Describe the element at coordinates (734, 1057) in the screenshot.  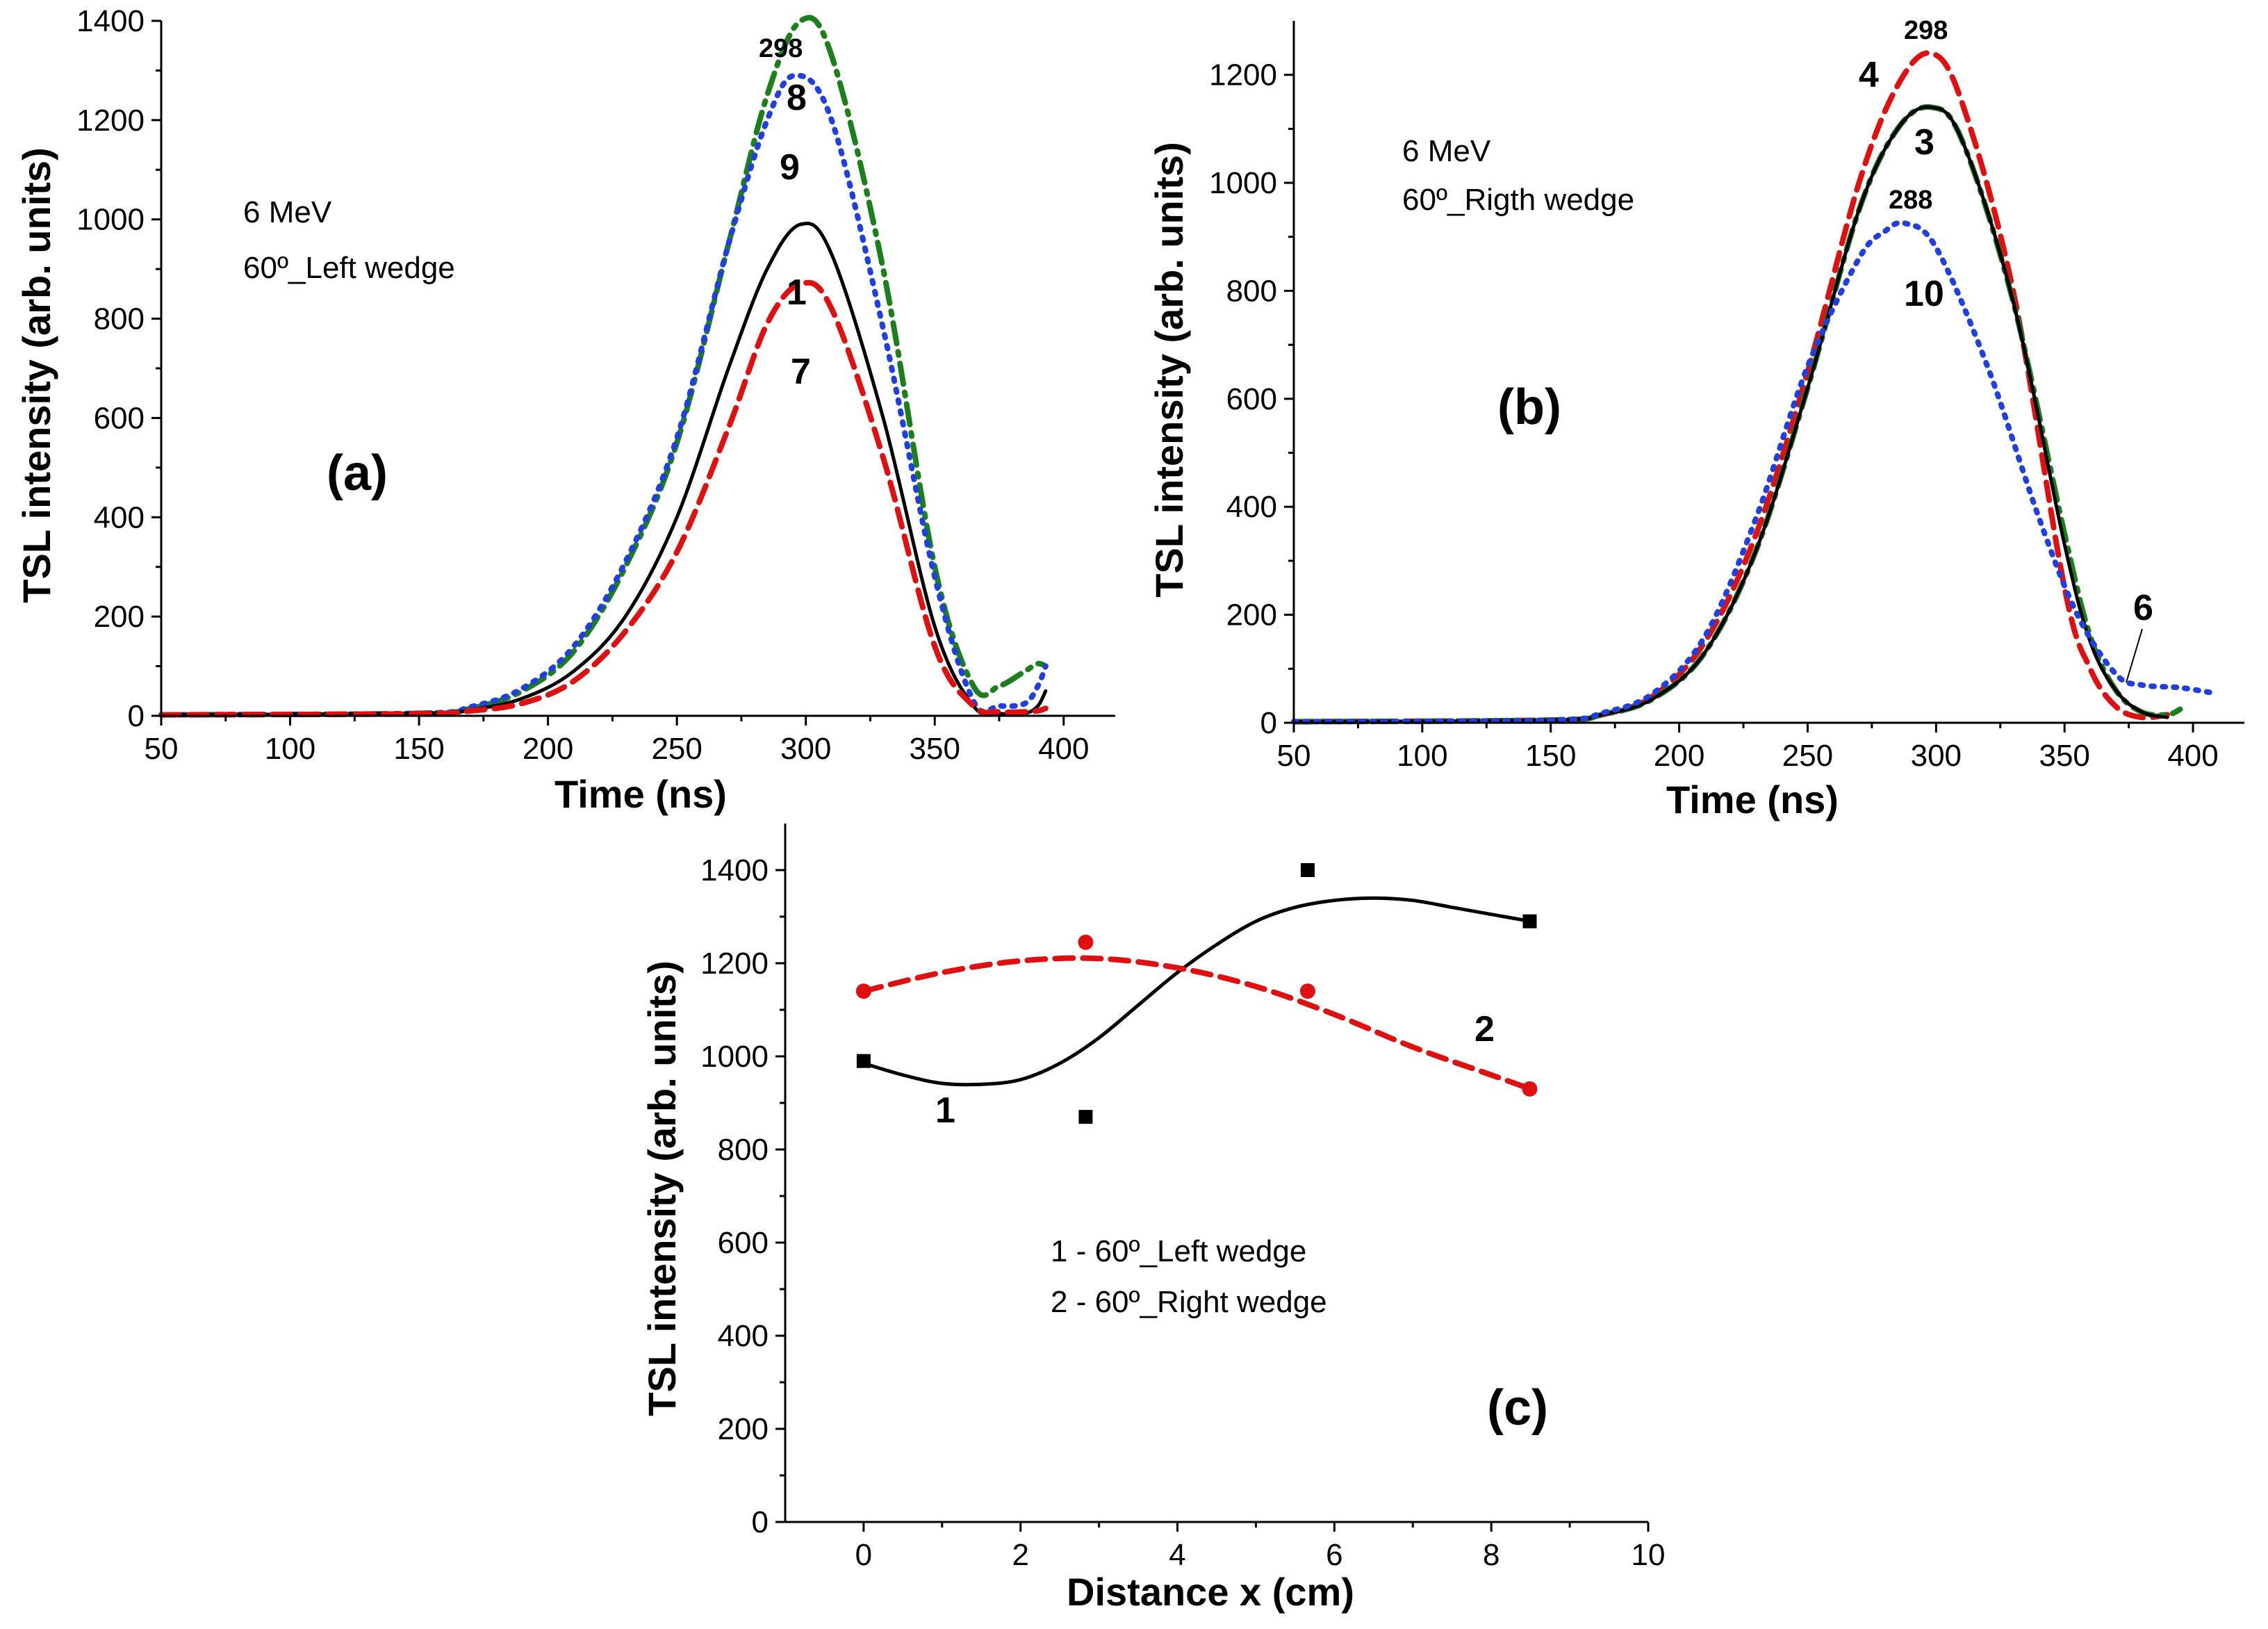
I see `y-tick-label-c: 1000` at that location.